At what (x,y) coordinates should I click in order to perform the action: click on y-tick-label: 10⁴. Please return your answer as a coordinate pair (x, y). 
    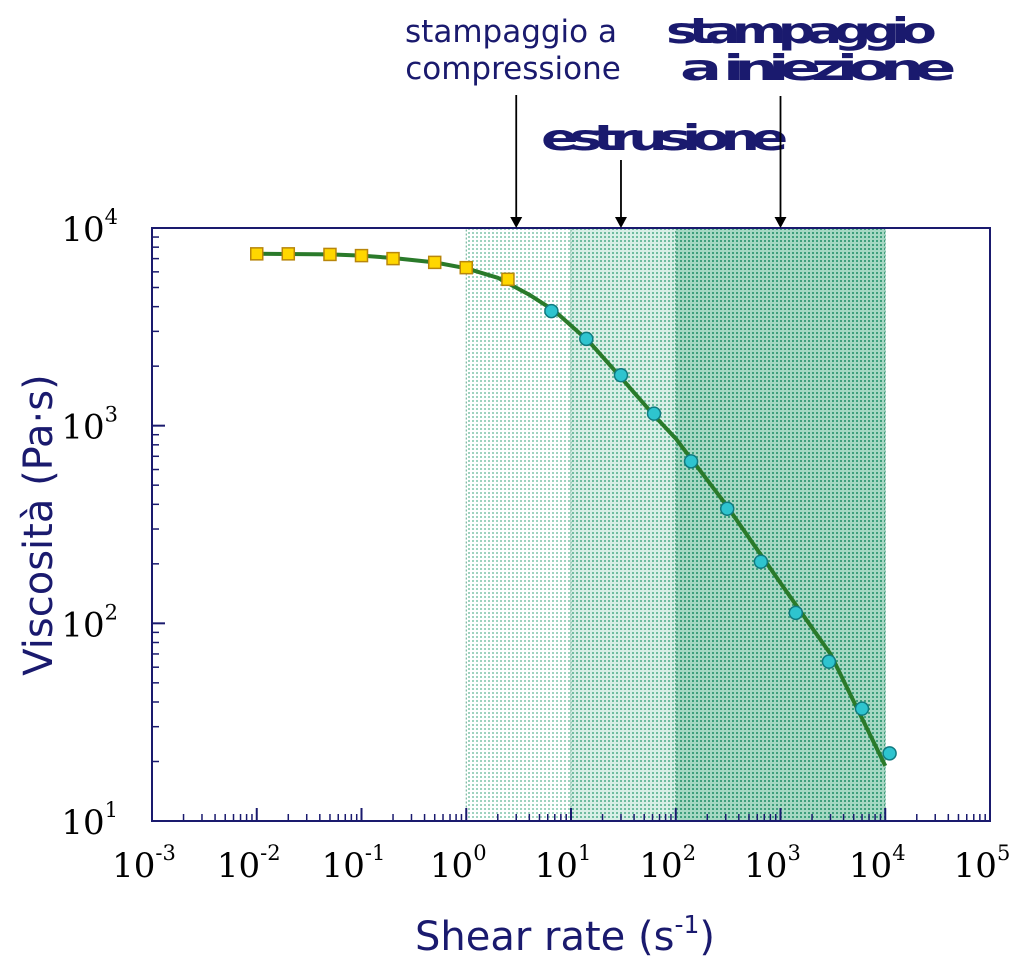
    Looking at the image, I should click on (89, 227).